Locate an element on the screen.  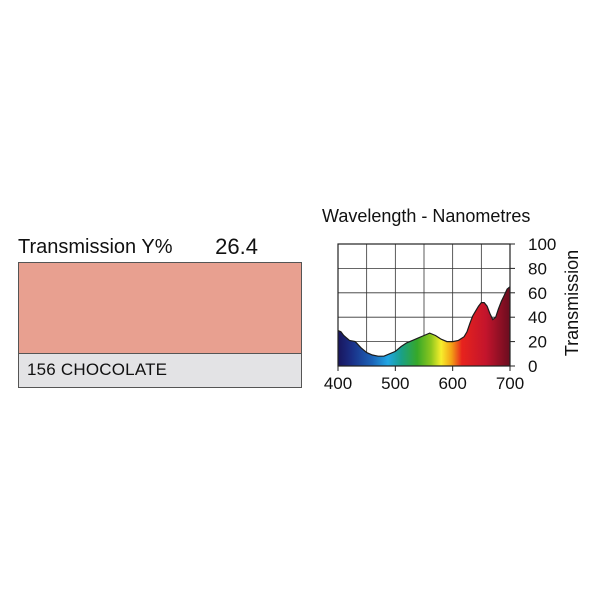
transmission-label: Transmission Y% is located at coordinates (95, 247).